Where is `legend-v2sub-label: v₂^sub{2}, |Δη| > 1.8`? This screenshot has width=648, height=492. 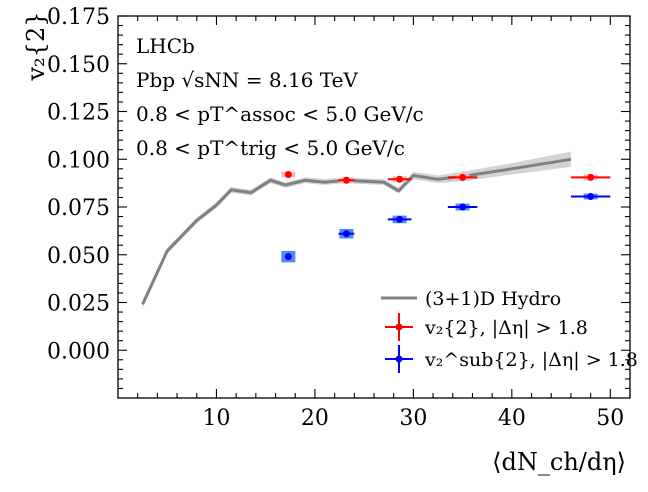 legend-v2sub-label: v₂^sub{2}, |Δη| > 1.8 is located at coordinates (531, 360).